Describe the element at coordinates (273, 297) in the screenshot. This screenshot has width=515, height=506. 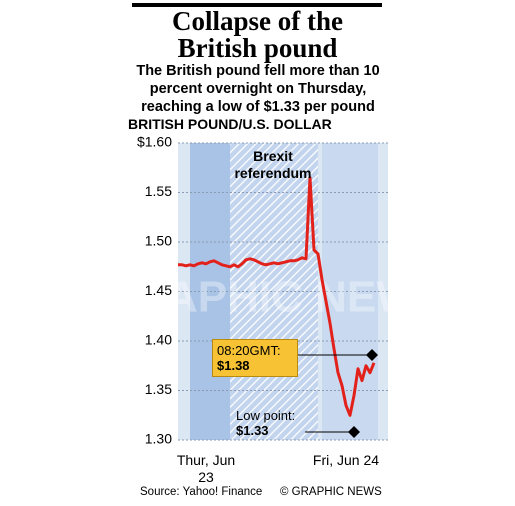
I see `watermark: GRAPHIC NEWS` at that location.